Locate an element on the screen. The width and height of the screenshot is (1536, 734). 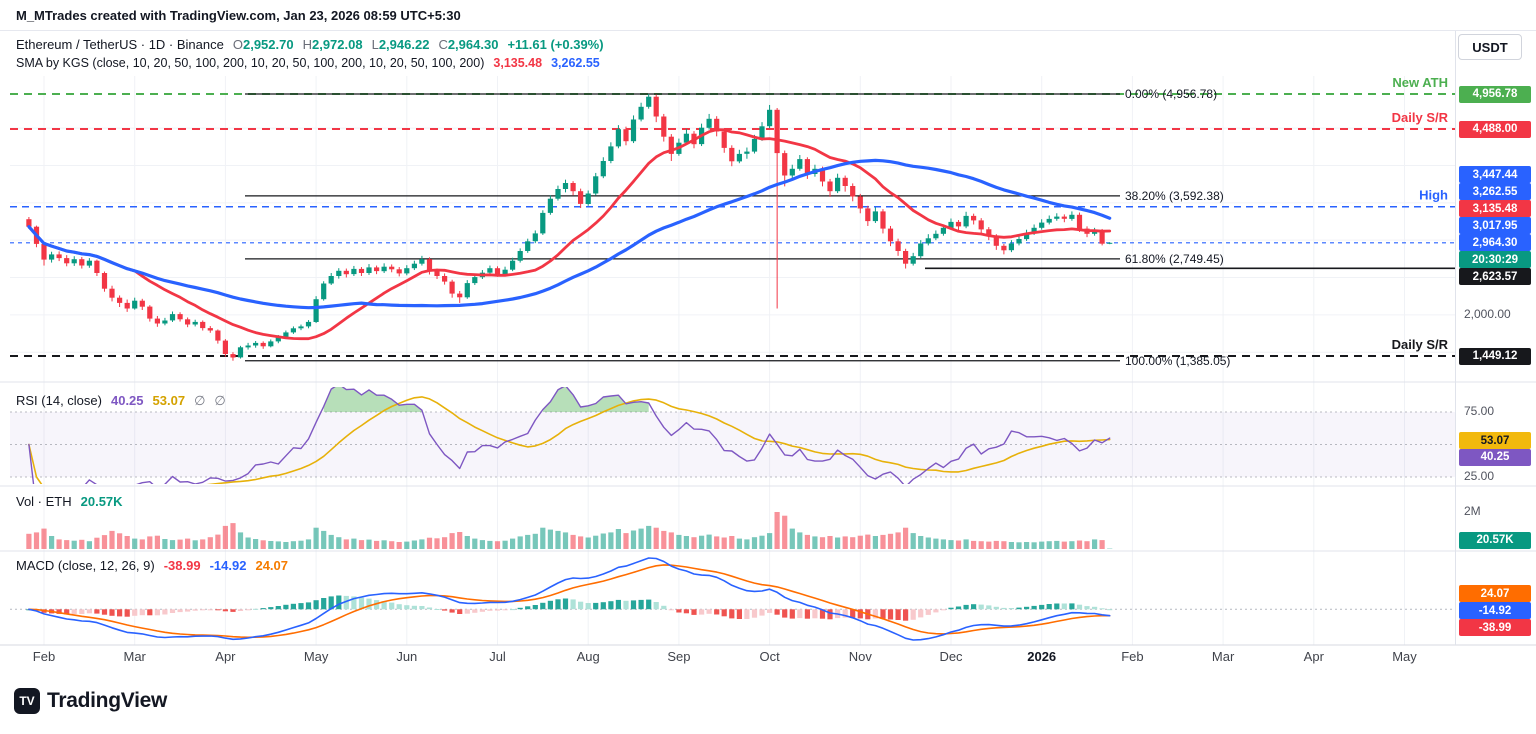
svg-text: Oct is located at coordinates (769, 656).